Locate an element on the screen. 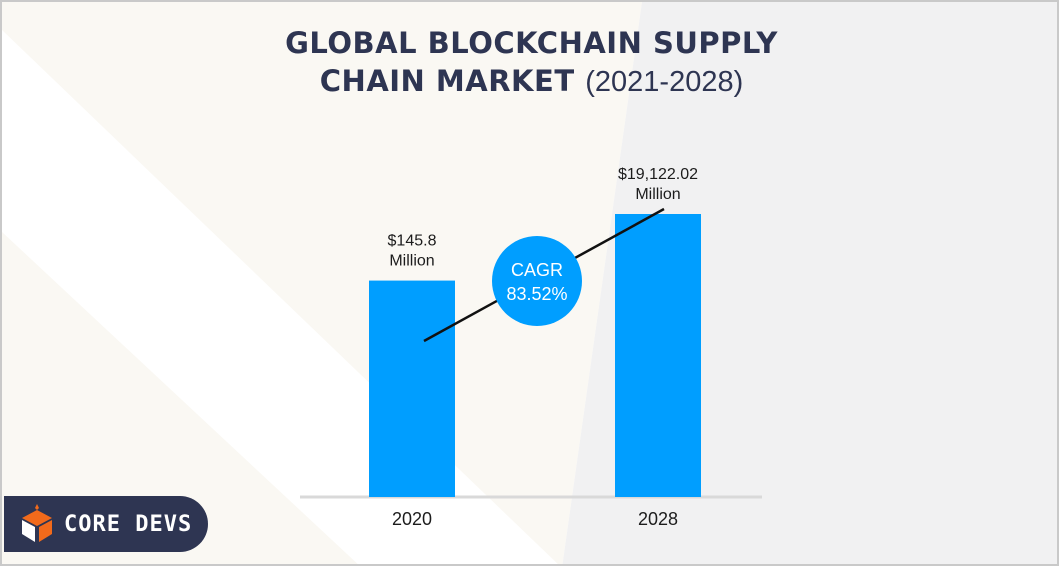 The width and height of the screenshot is (1059, 566). x-tick-label-2028: 2028 is located at coordinates (658, 519).